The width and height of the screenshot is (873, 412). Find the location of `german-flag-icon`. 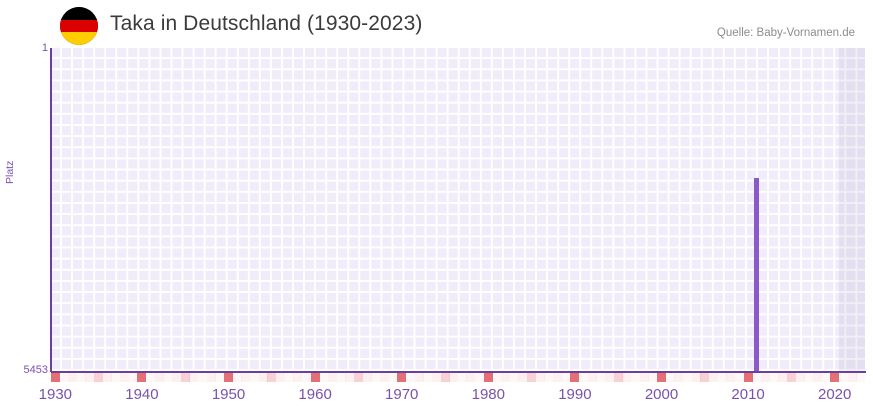

german-flag-icon is located at coordinates (79, 26).